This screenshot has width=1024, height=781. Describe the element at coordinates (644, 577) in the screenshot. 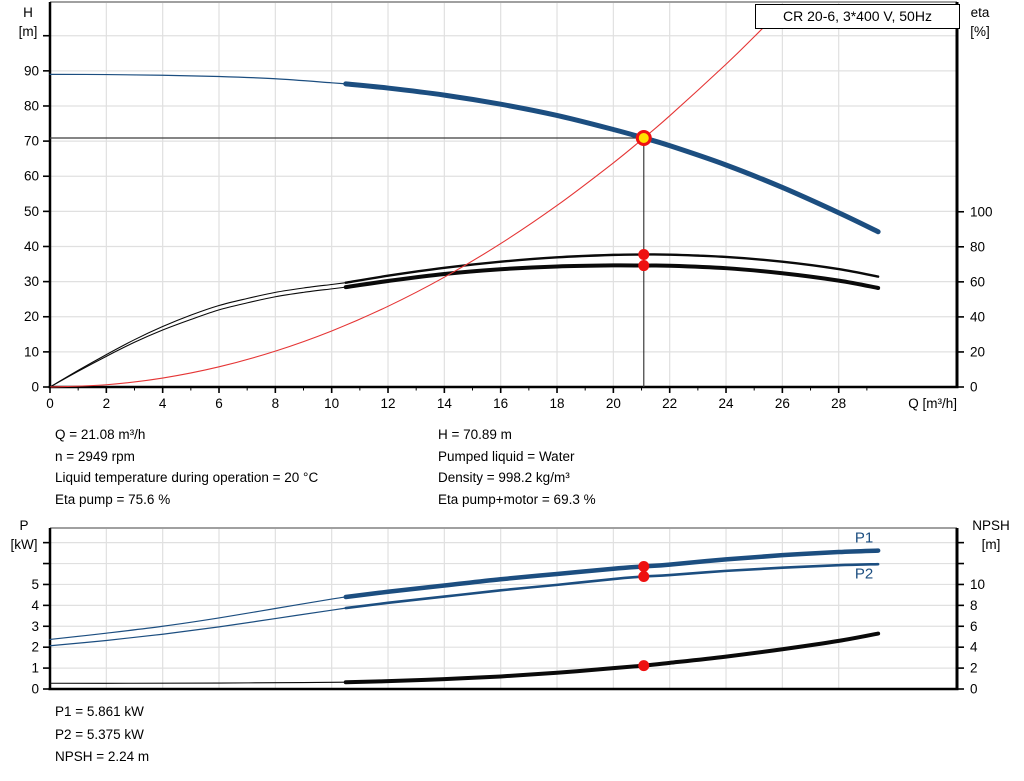

I see `p2-point` at that location.